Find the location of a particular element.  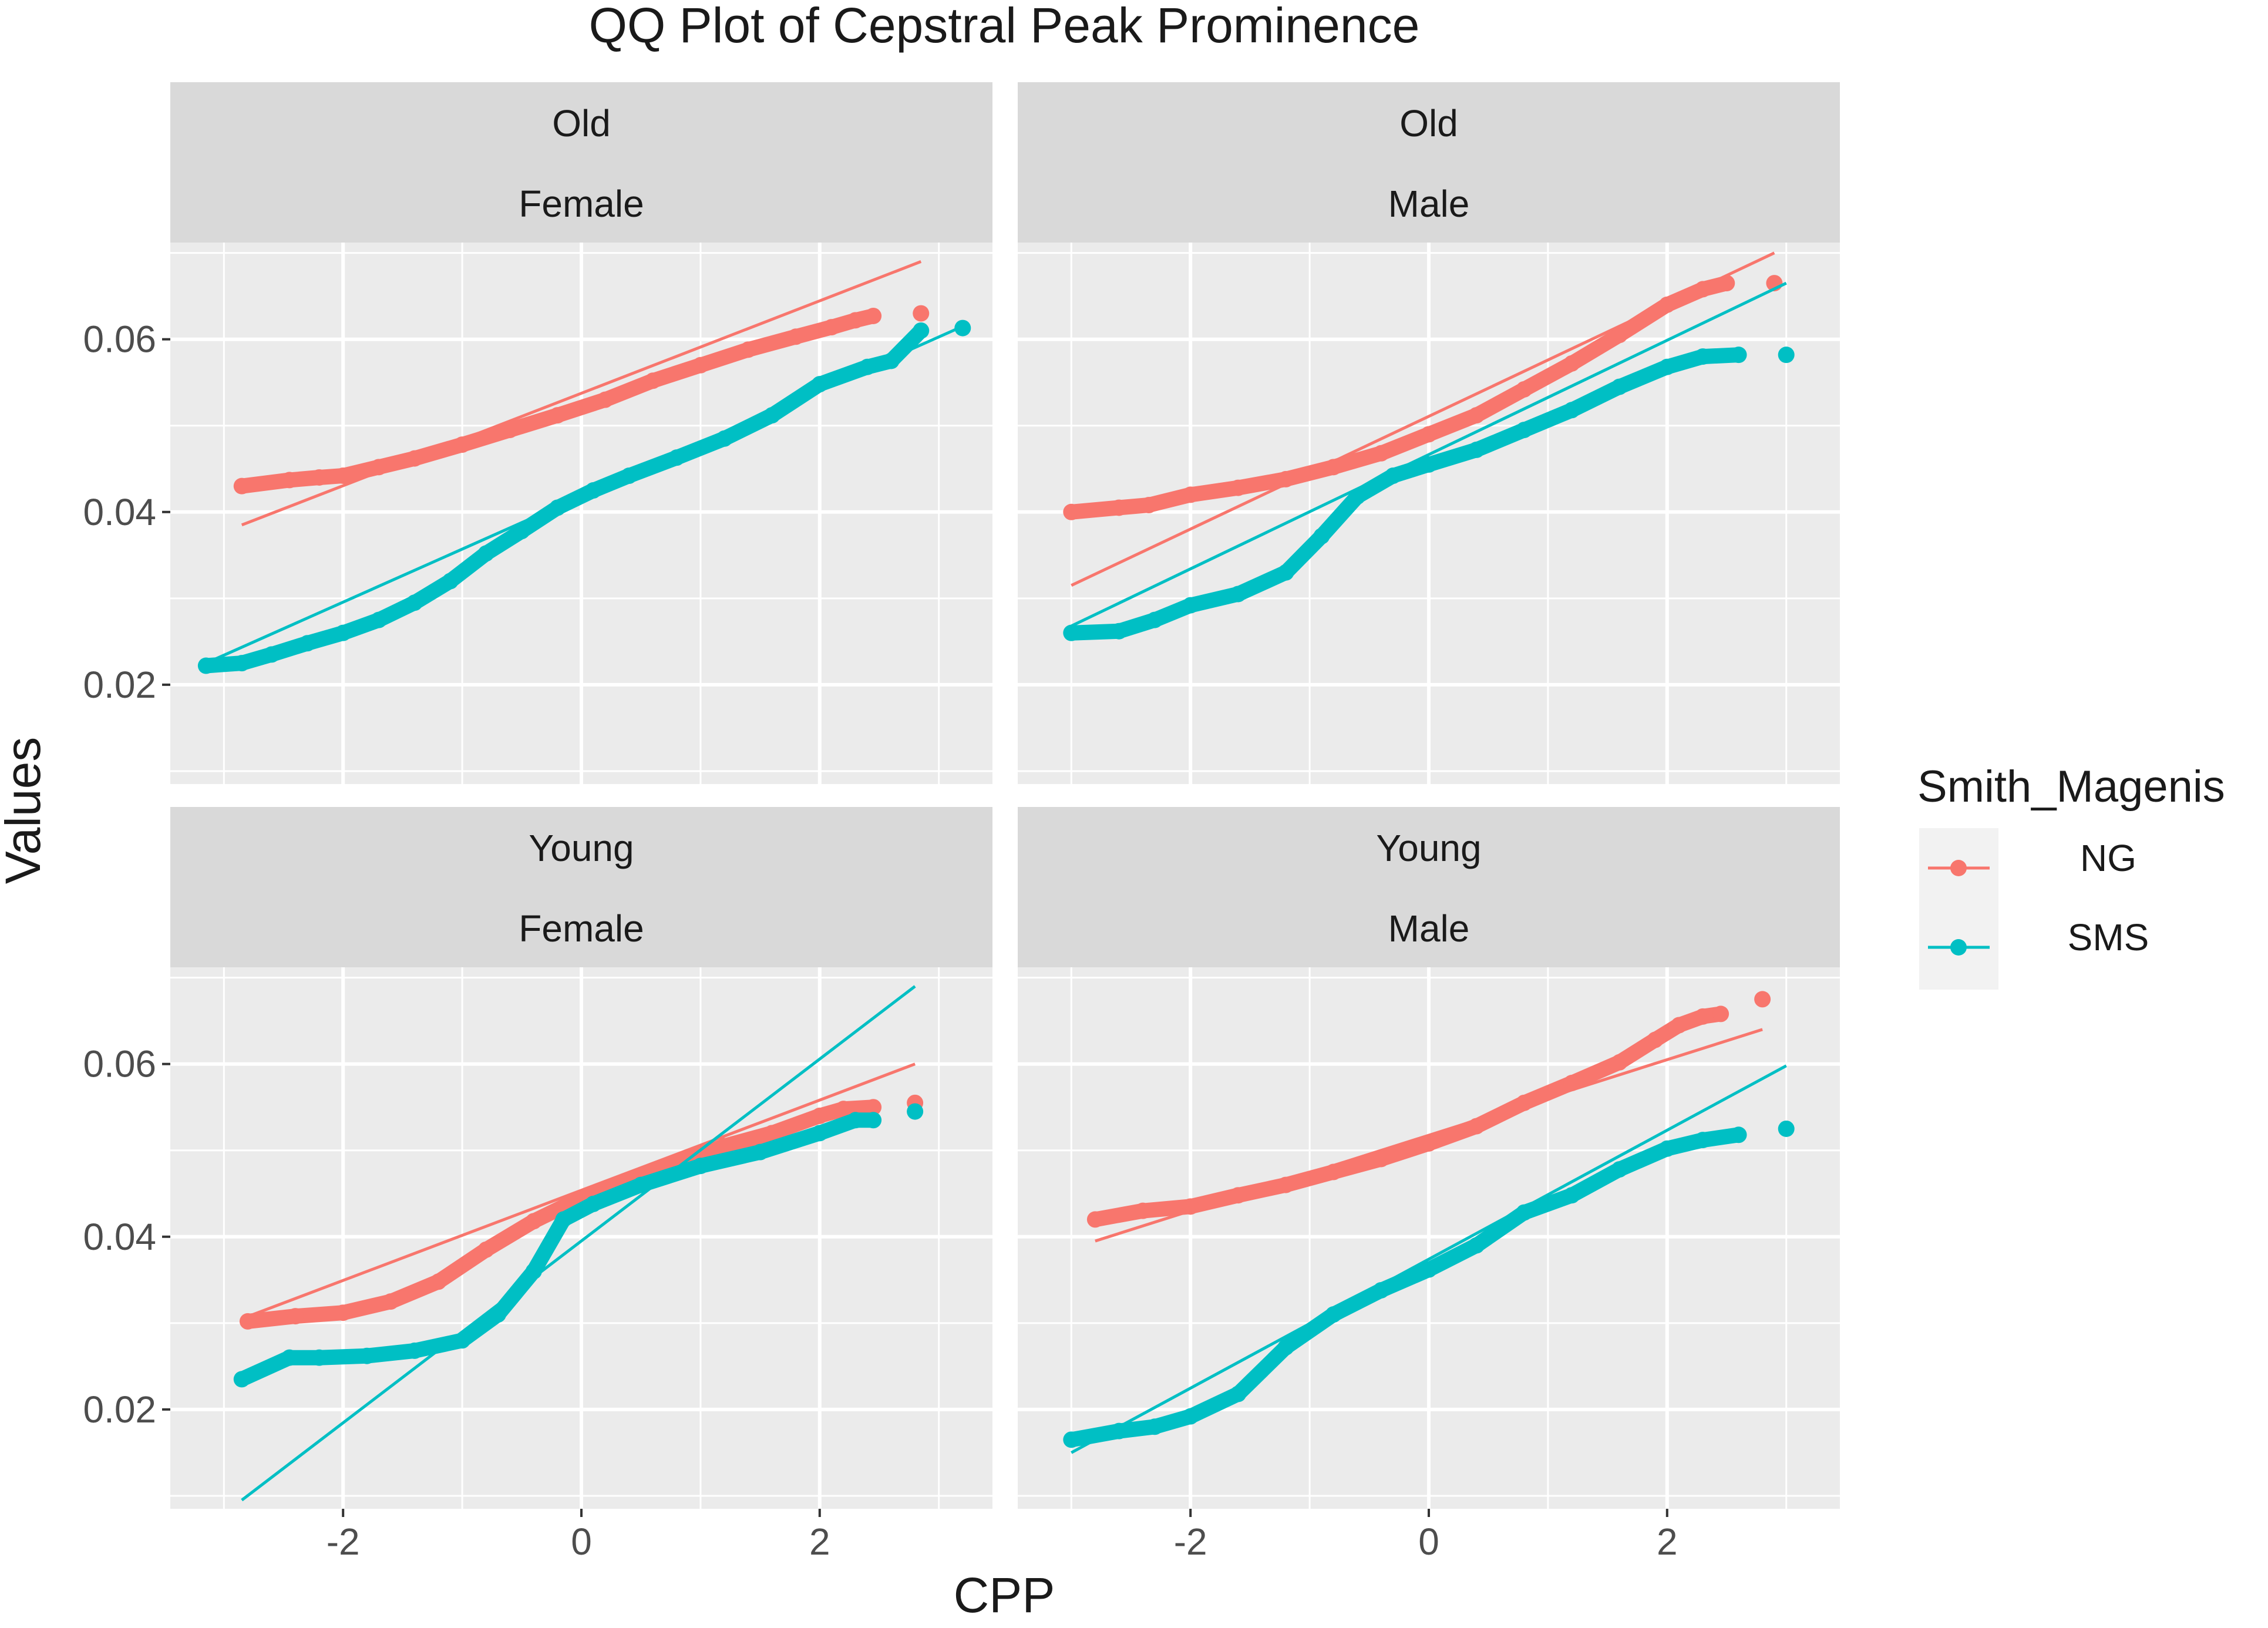

facet-strip-label: Male is located at coordinates (1429, 928).